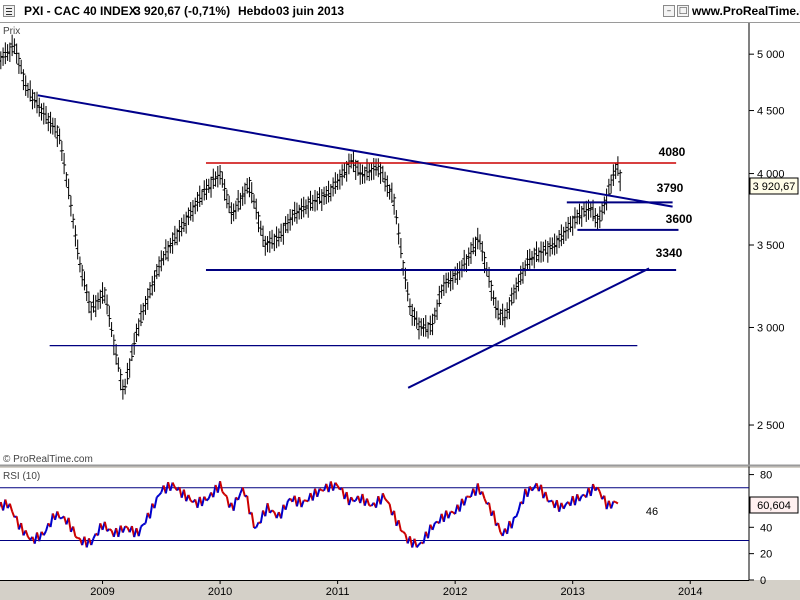  I want to click on x-tick-label: 2013, so click(572, 592).